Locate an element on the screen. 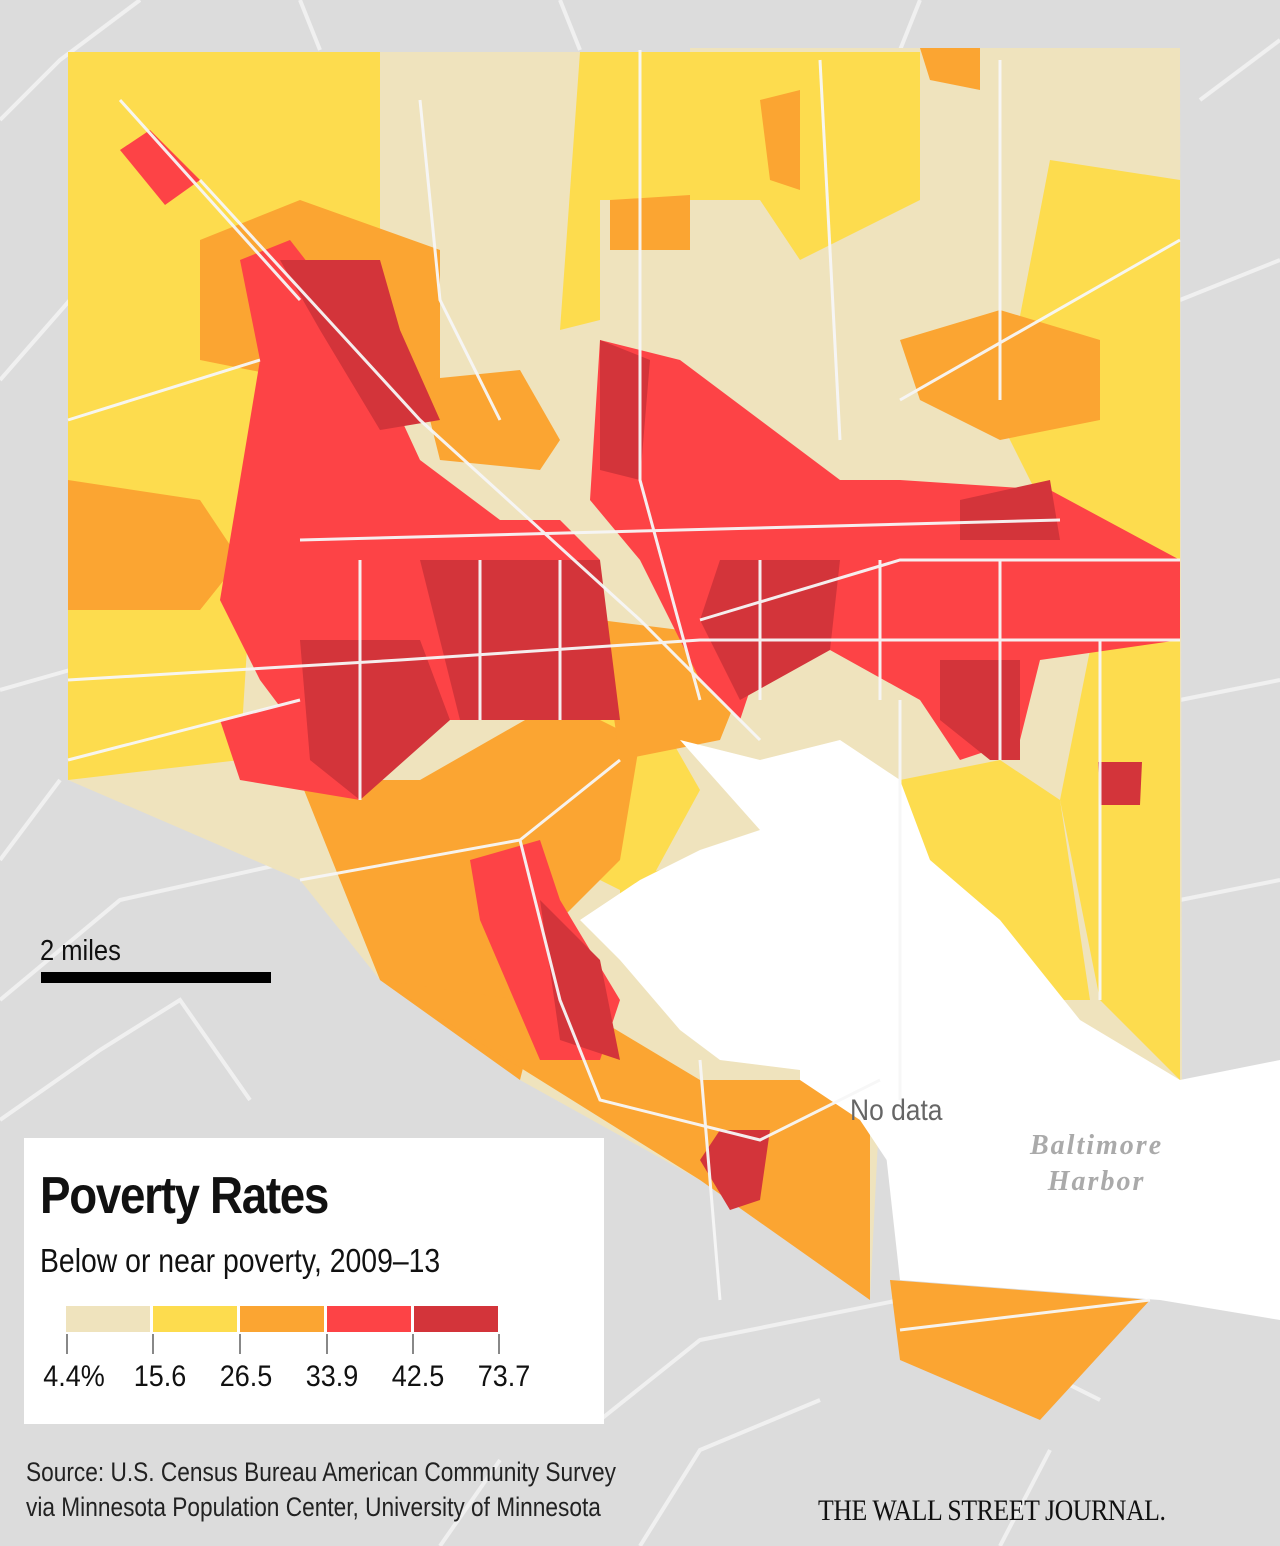 Image resolution: width=1280 pixels, height=1546 pixels. publisher-logo: THE WALL STREET JOURNAL. is located at coordinates (992, 1510).